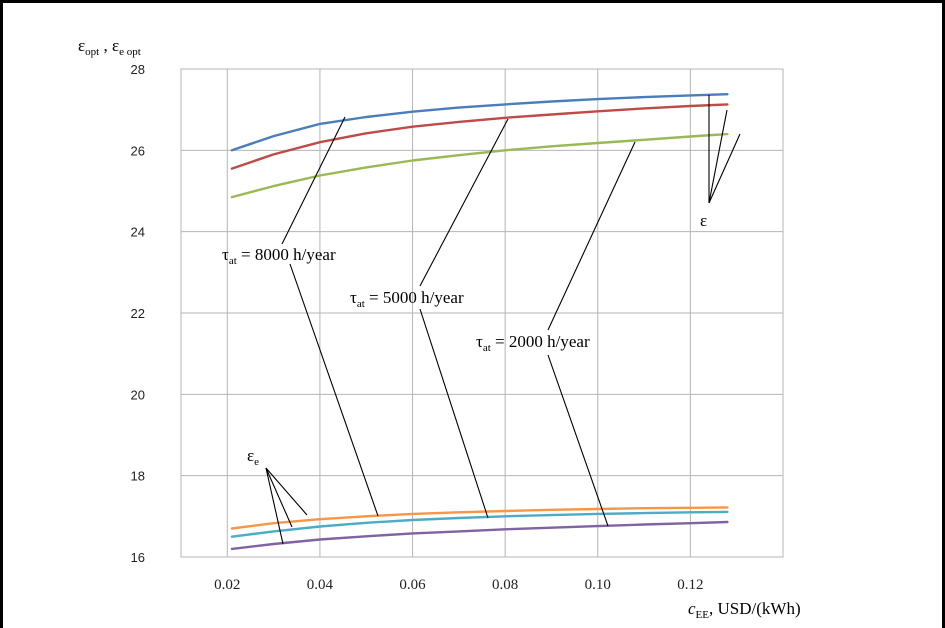  Describe the element at coordinates (454, 413) in the screenshot. I see `leader-tau5000-lower` at that location.